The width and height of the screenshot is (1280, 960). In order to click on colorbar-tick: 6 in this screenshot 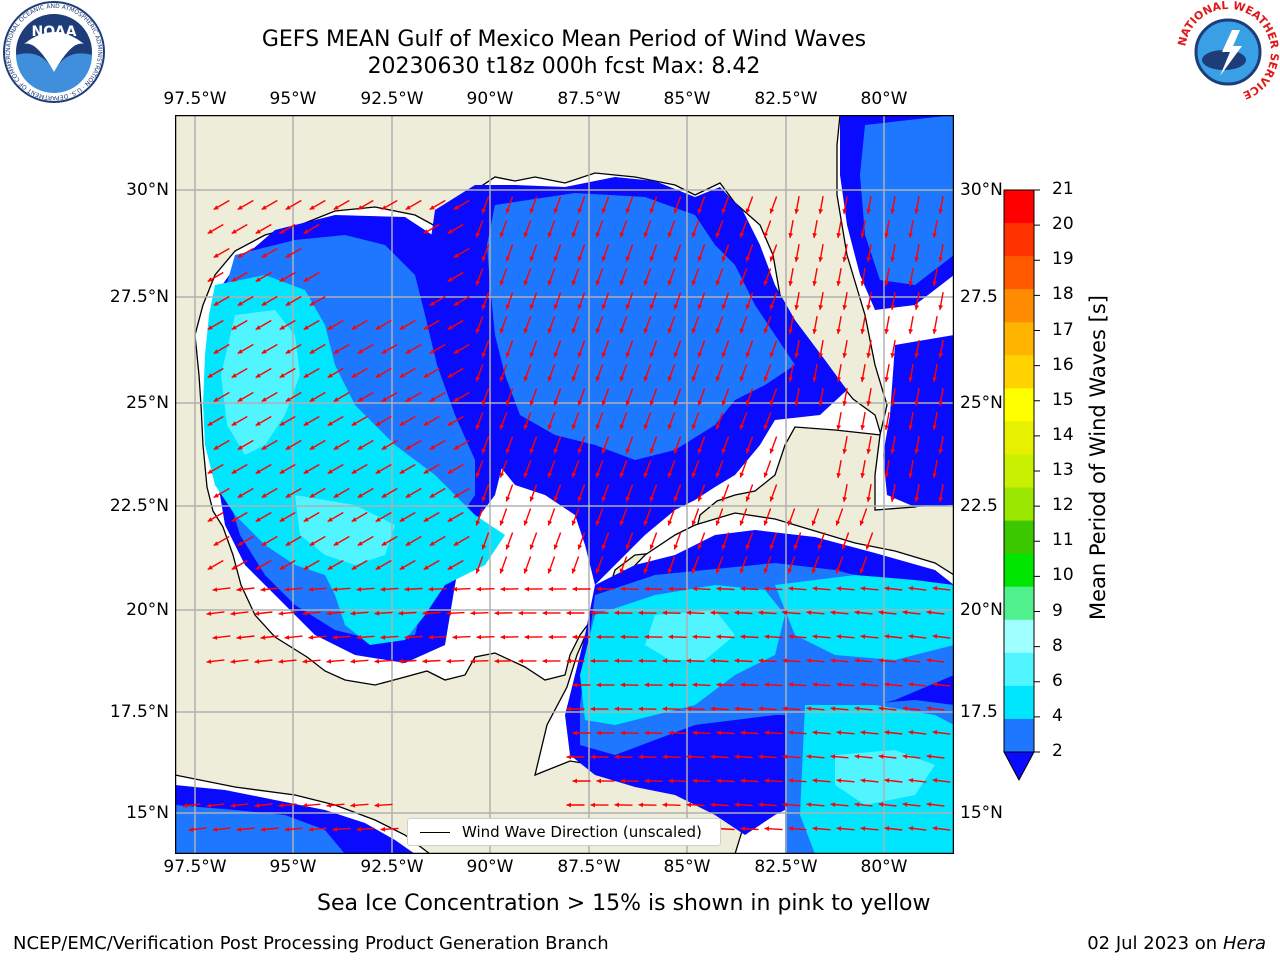, I will do `click(1057, 680)`.